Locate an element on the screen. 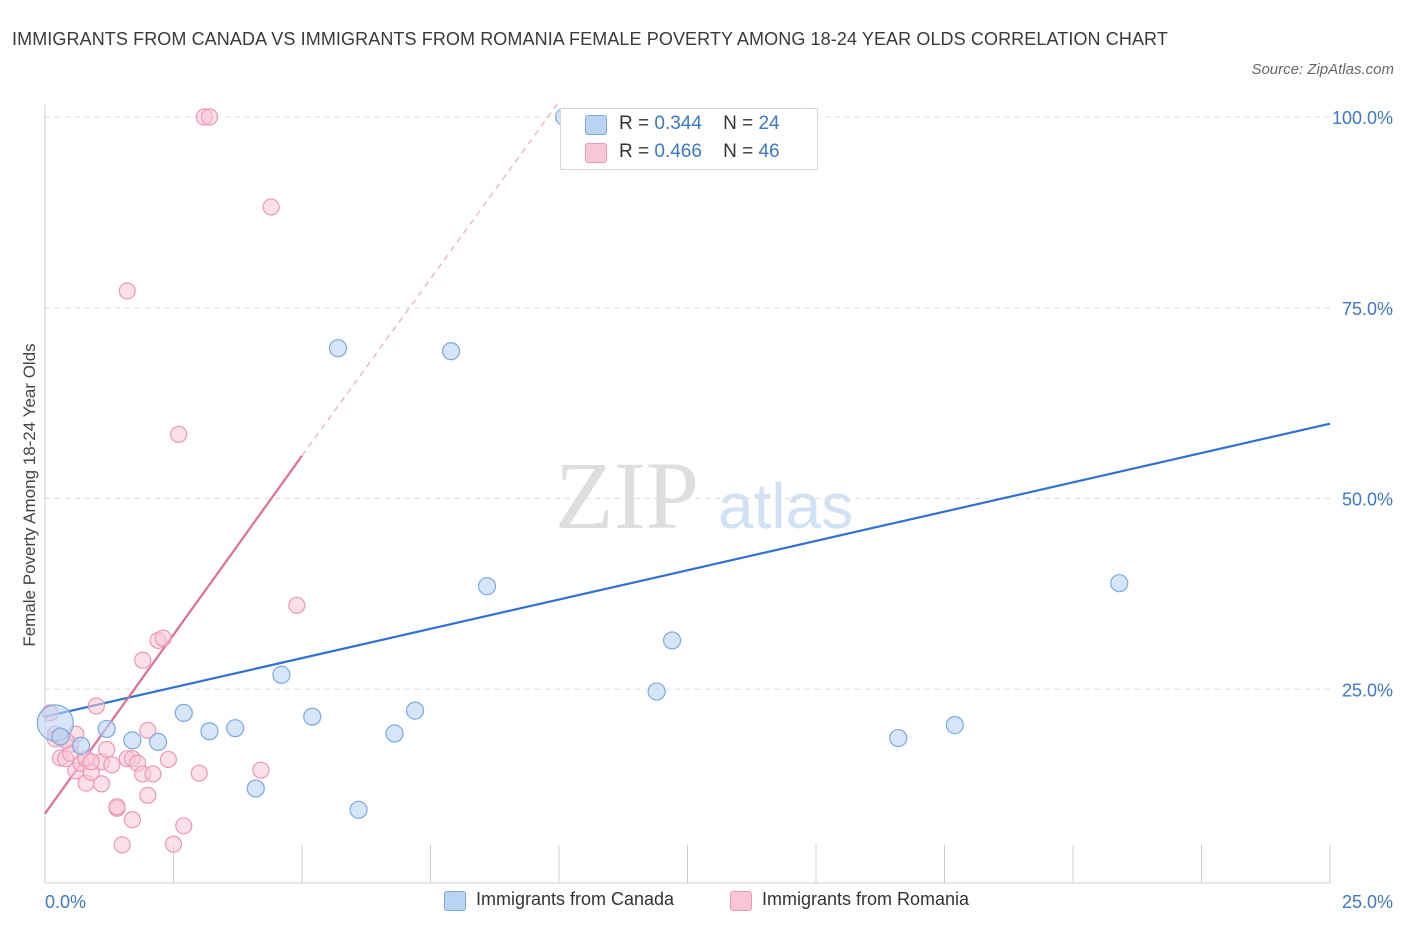 Image resolution: width=1406 pixels, height=930 pixels. y-tick-label: 100.0% is located at coordinates (1362, 118).